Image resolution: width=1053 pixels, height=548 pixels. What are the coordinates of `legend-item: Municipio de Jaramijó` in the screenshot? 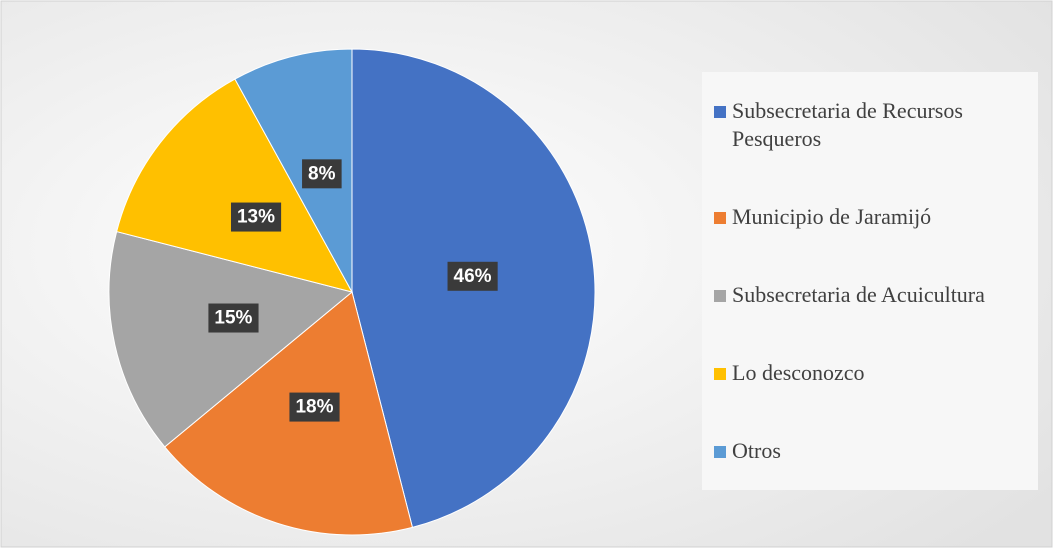 It's located at (876, 217).